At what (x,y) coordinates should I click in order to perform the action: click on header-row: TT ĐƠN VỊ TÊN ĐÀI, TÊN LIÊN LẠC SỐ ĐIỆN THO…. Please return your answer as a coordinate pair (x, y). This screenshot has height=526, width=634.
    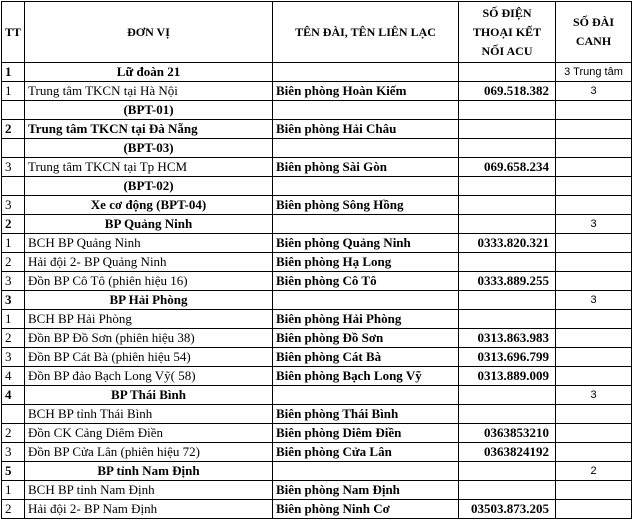
    Looking at the image, I should click on (316, 32).